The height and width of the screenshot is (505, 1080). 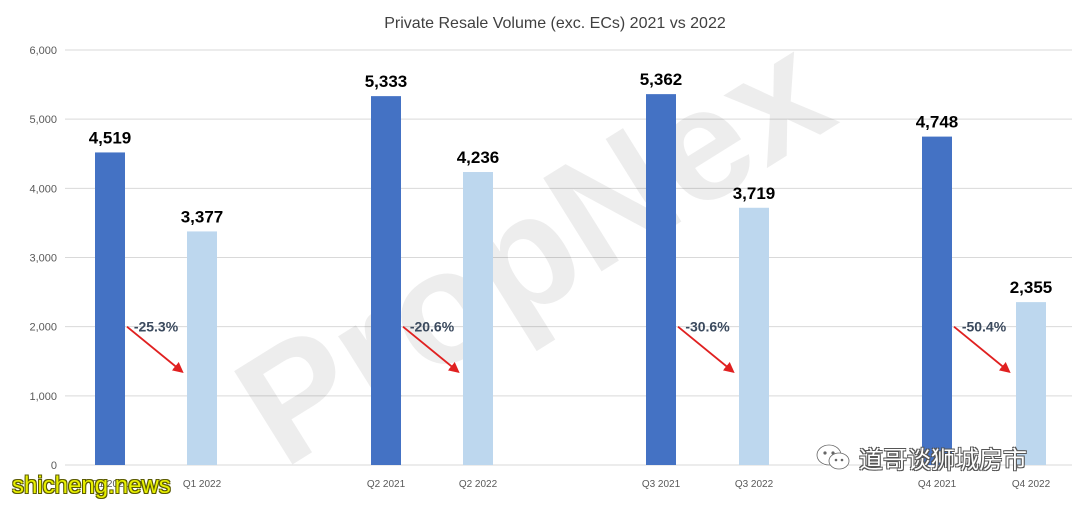 What do you see at coordinates (478, 484) in the screenshot?
I see `x-tick-label: Q2 2022` at bounding box center [478, 484].